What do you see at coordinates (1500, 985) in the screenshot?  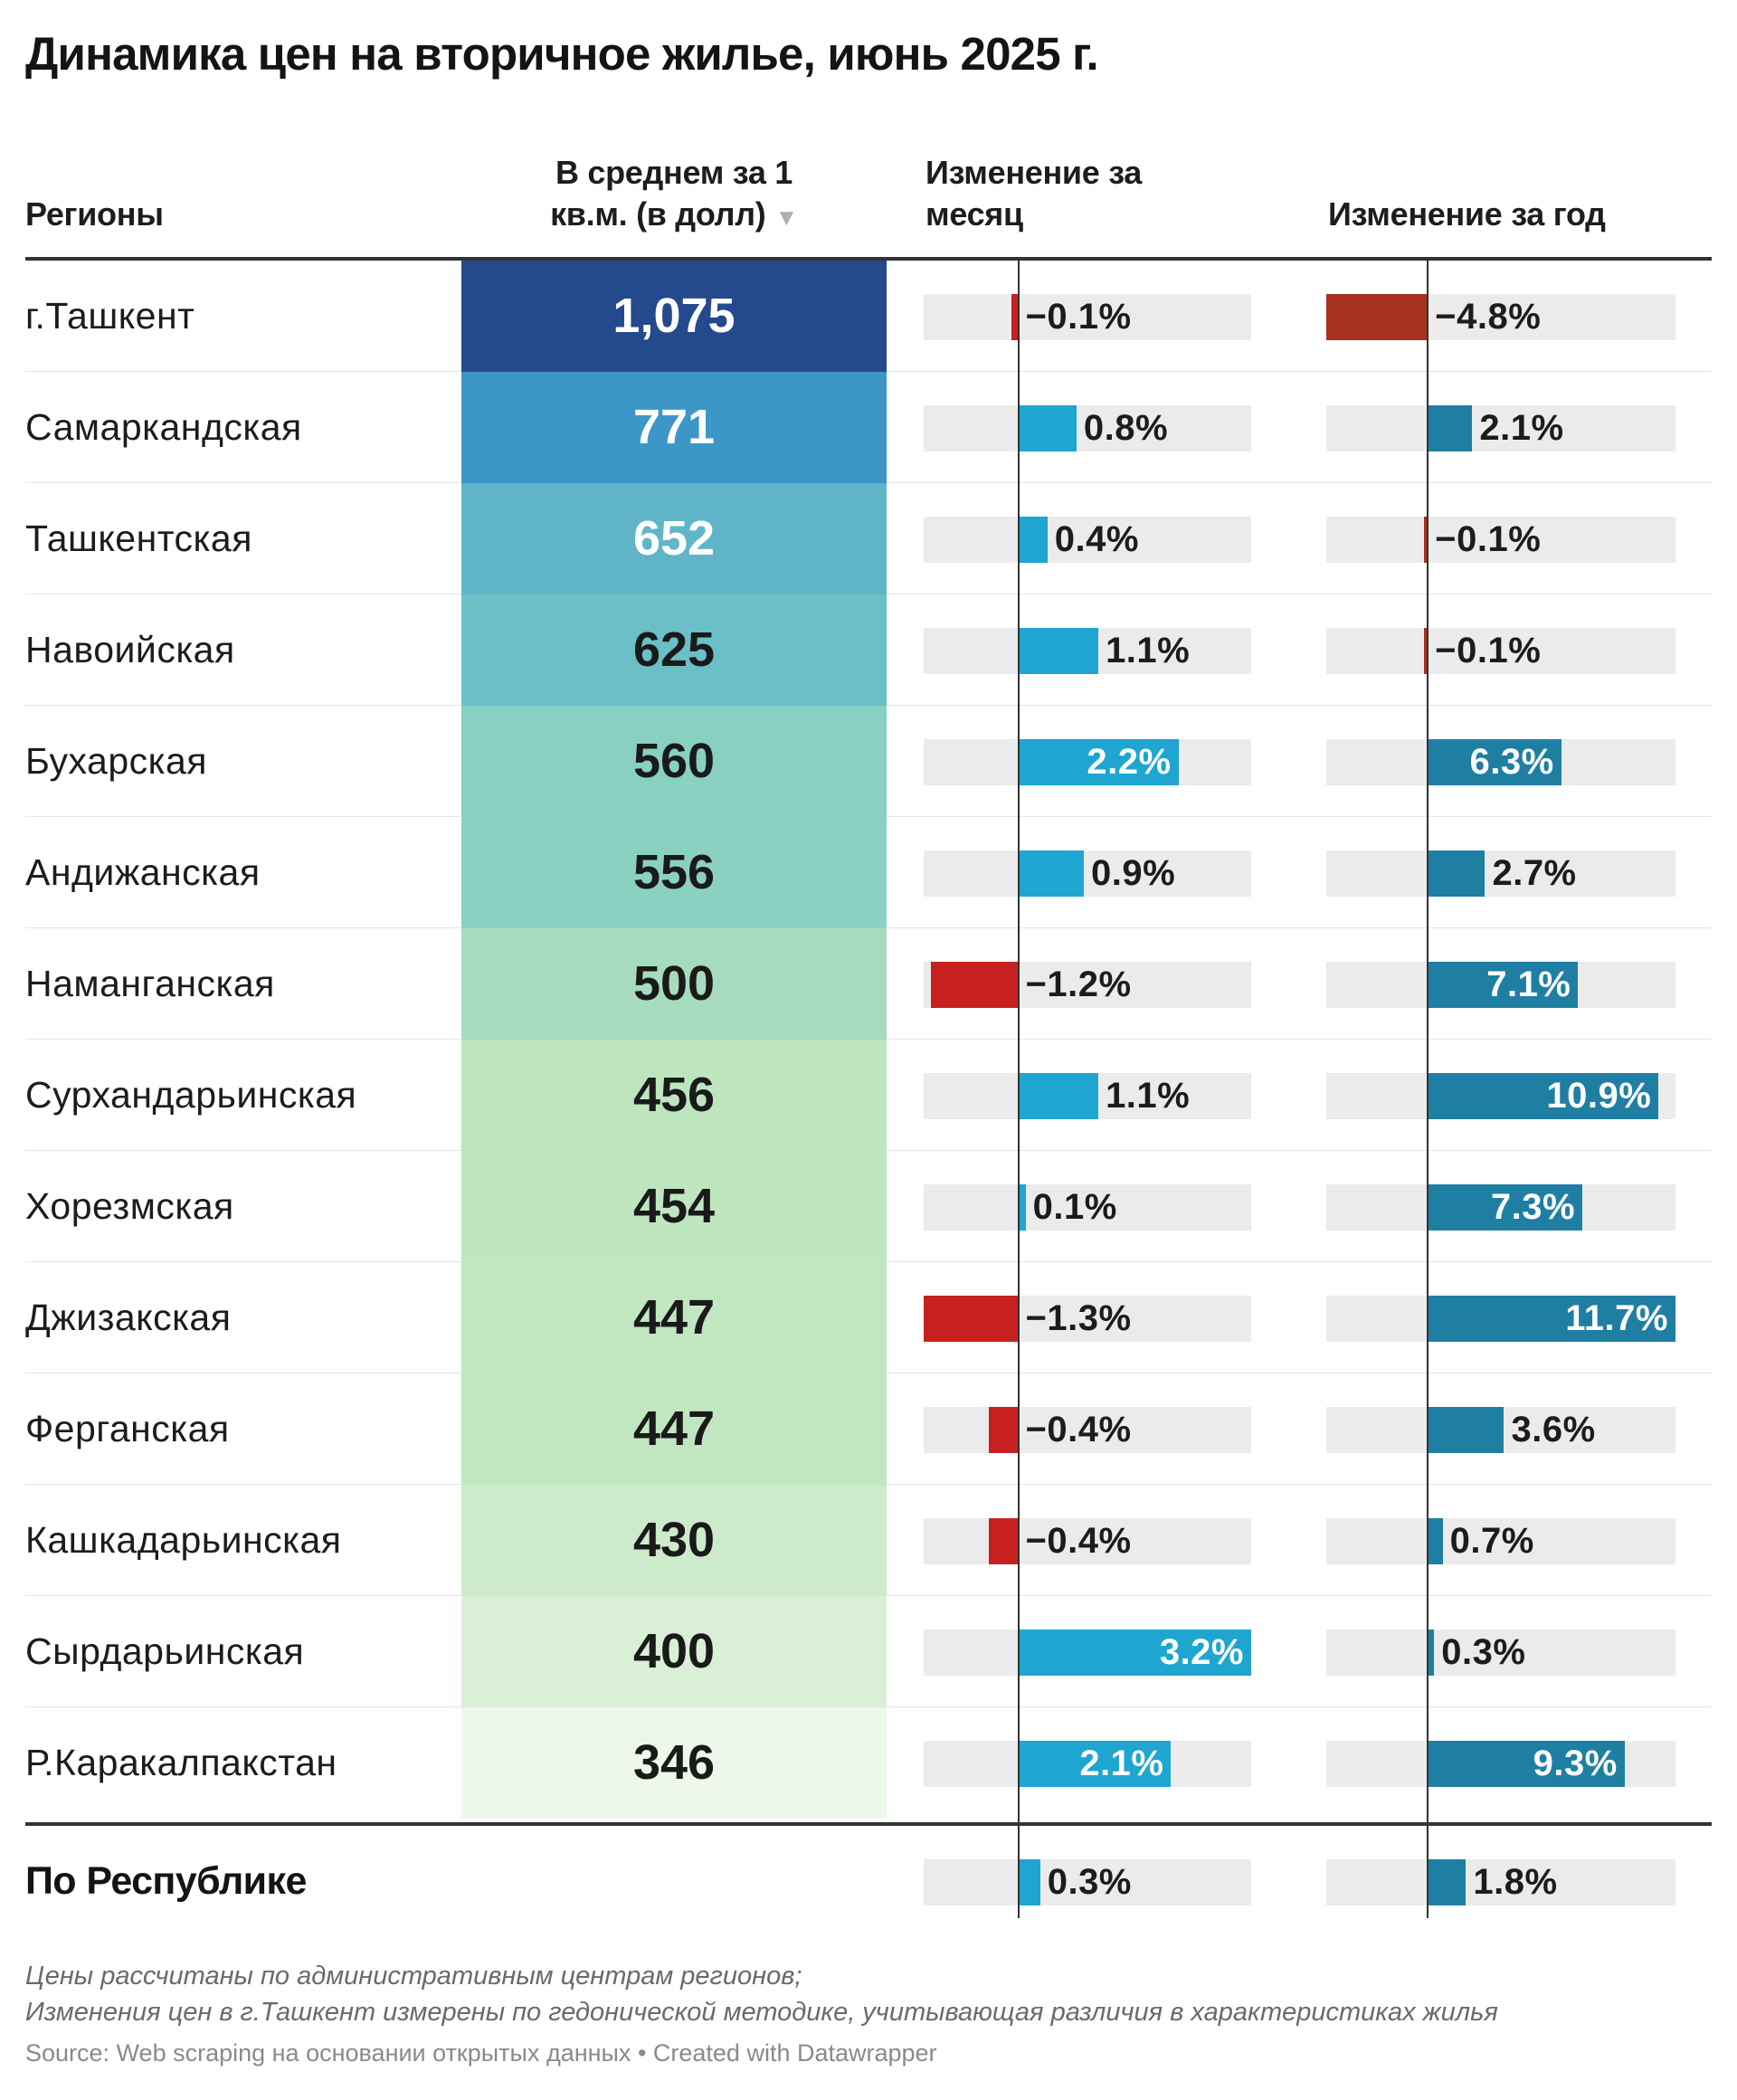 I see `row-7-year-track: 7.1%` at bounding box center [1500, 985].